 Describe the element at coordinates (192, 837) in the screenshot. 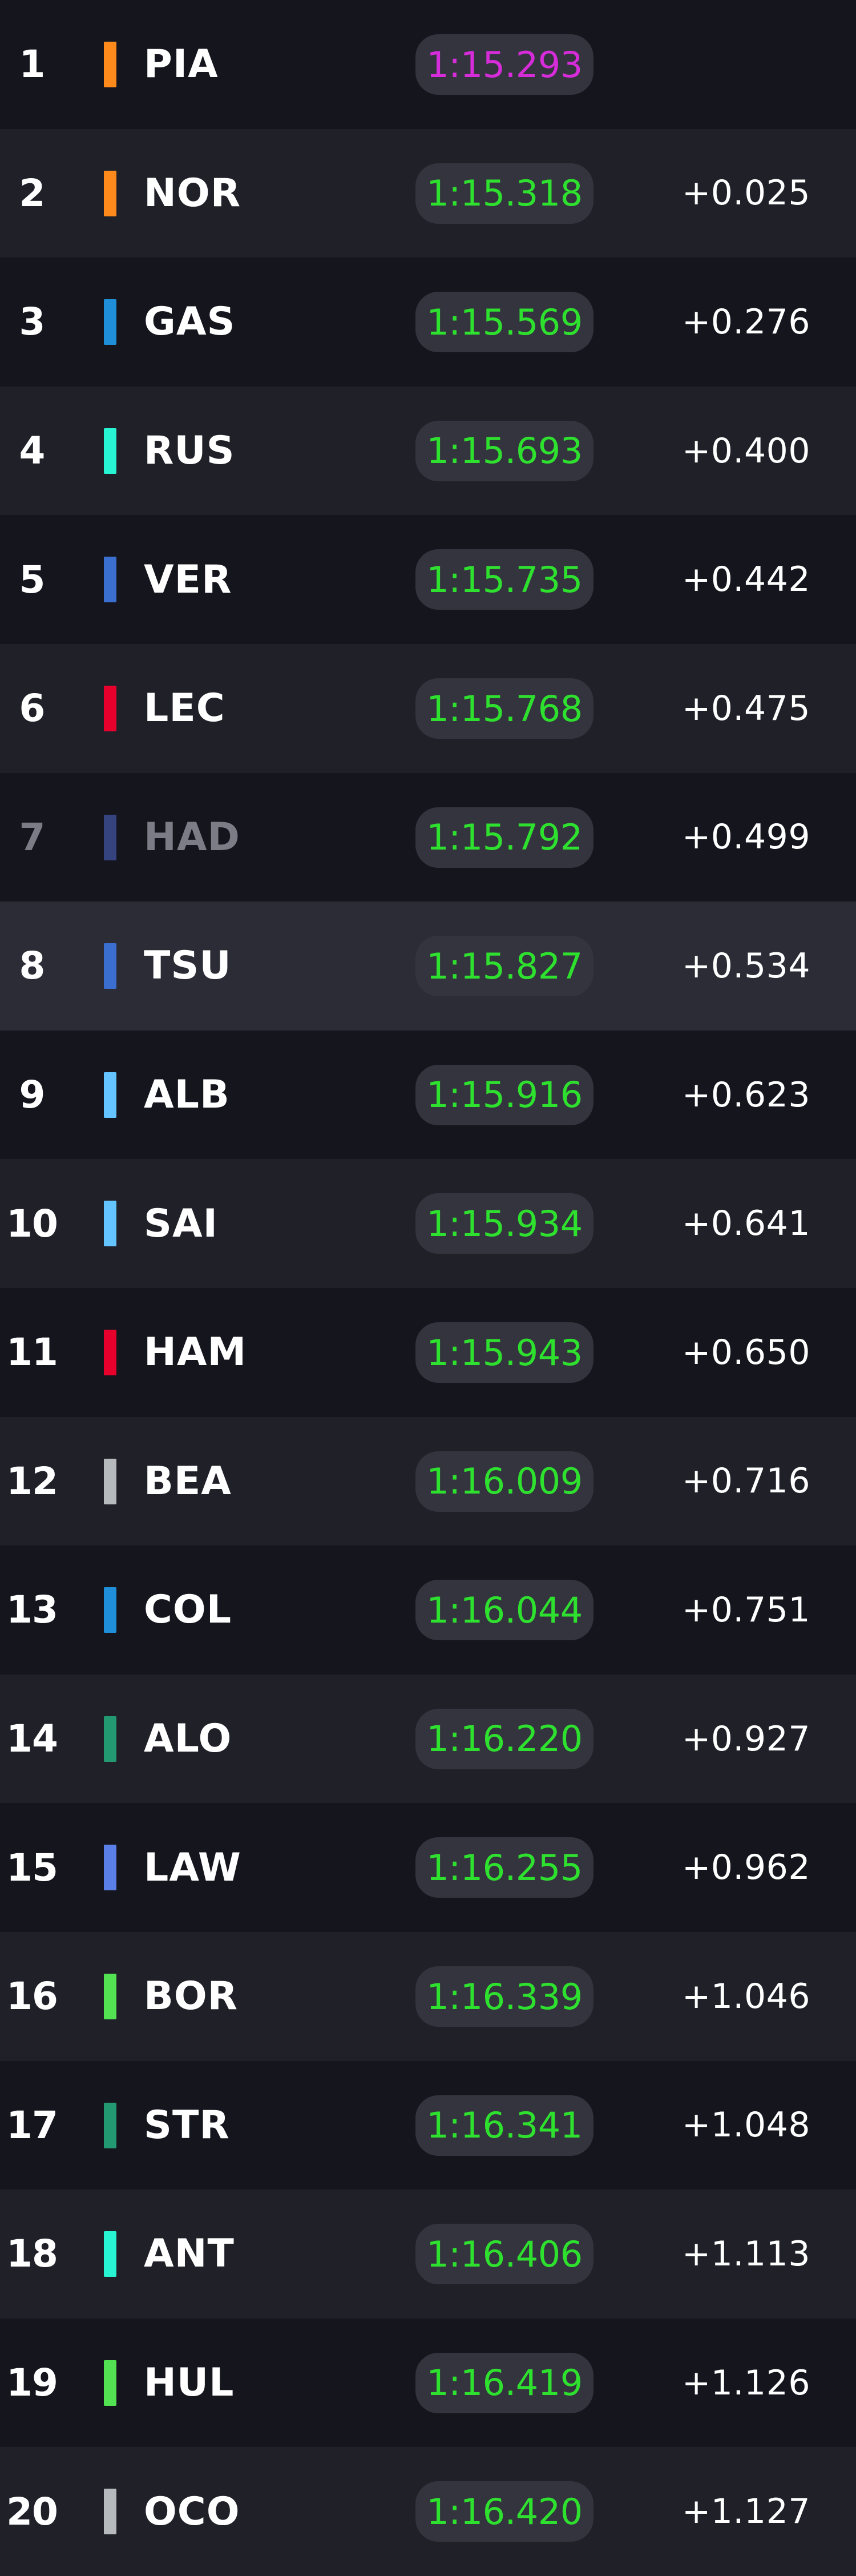

I see `driver-code: HAD` at that location.